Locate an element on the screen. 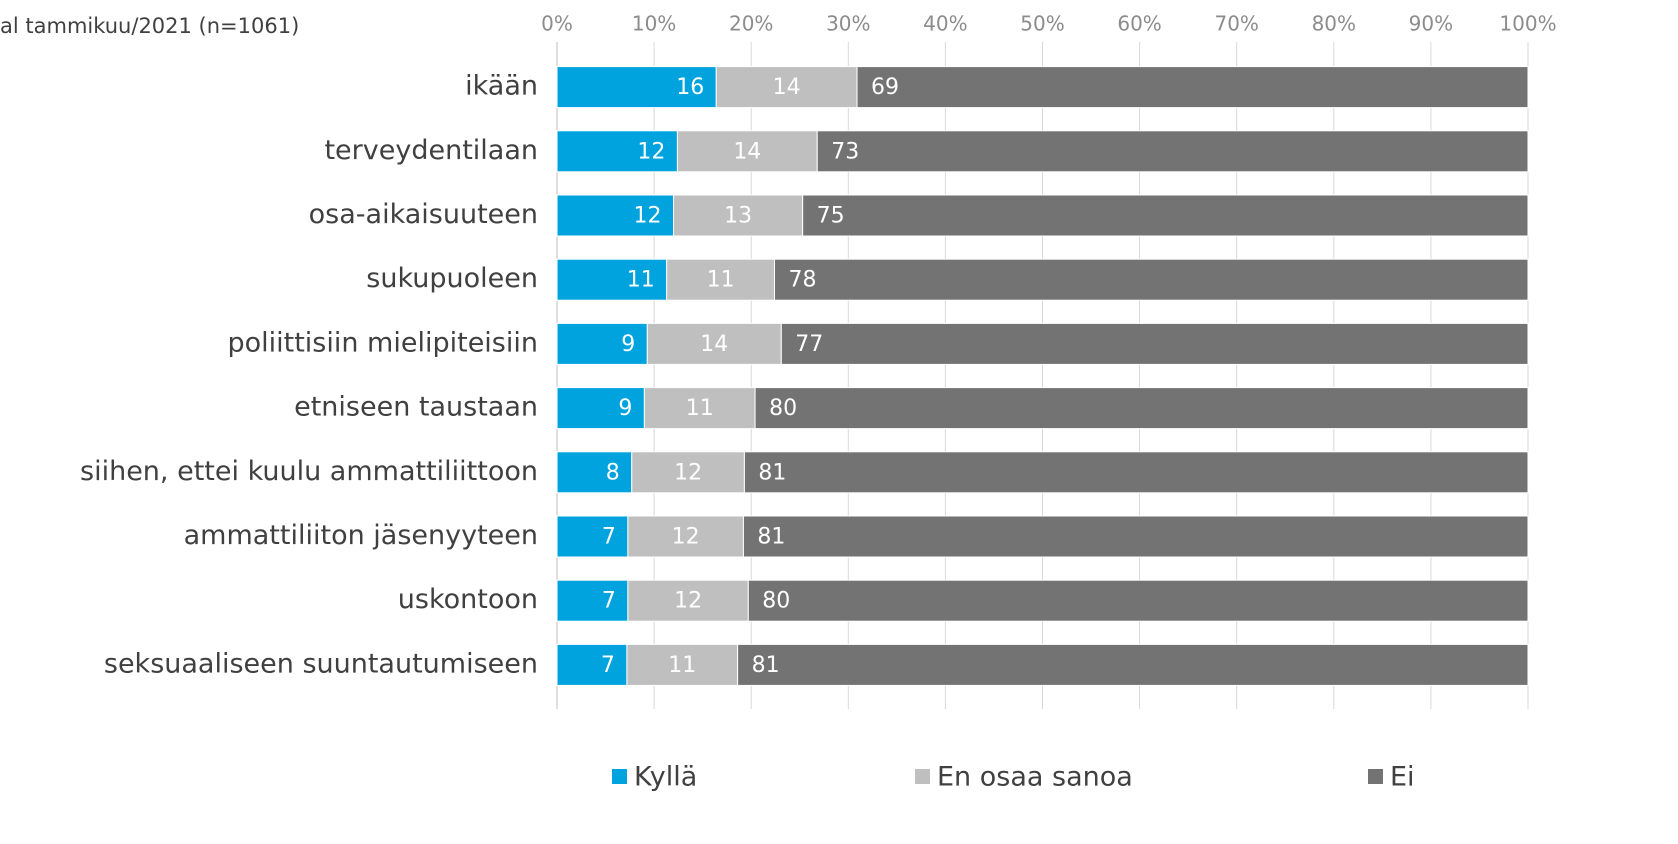 The width and height of the screenshot is (1678, 844). y-tick-label: uskontoon is located at coordinates (468, 599).